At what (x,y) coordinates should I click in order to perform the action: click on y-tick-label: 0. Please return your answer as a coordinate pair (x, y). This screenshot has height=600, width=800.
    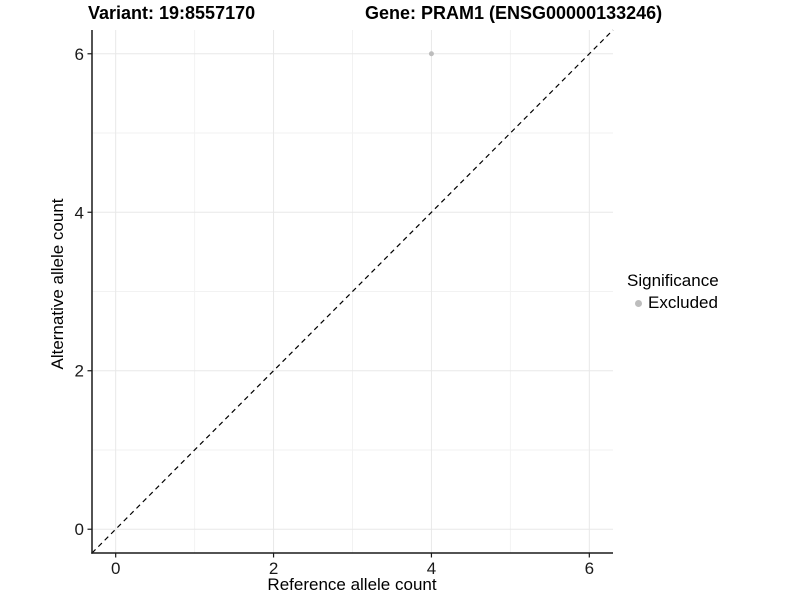
    Looking at the image, I should click on (79, 529).